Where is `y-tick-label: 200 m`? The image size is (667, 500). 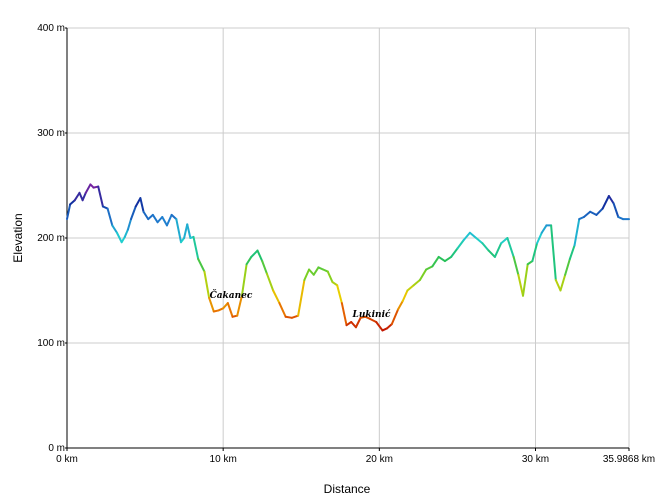 y-tick-label: 200 m is located at coordinates (51, 238).